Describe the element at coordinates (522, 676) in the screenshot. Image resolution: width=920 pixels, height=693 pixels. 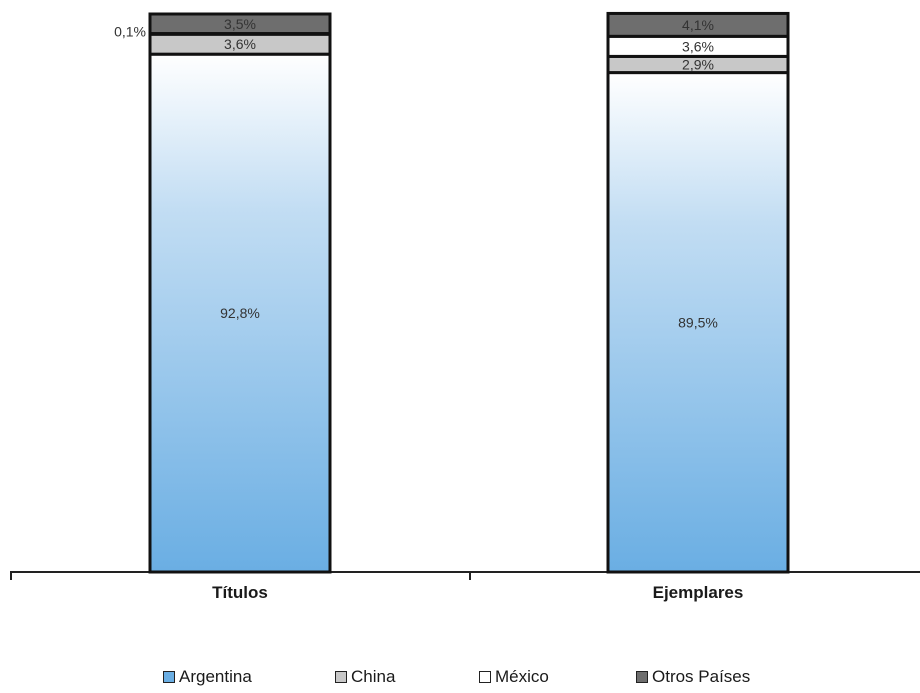
I see `legend-label-mexico: México` at that location.